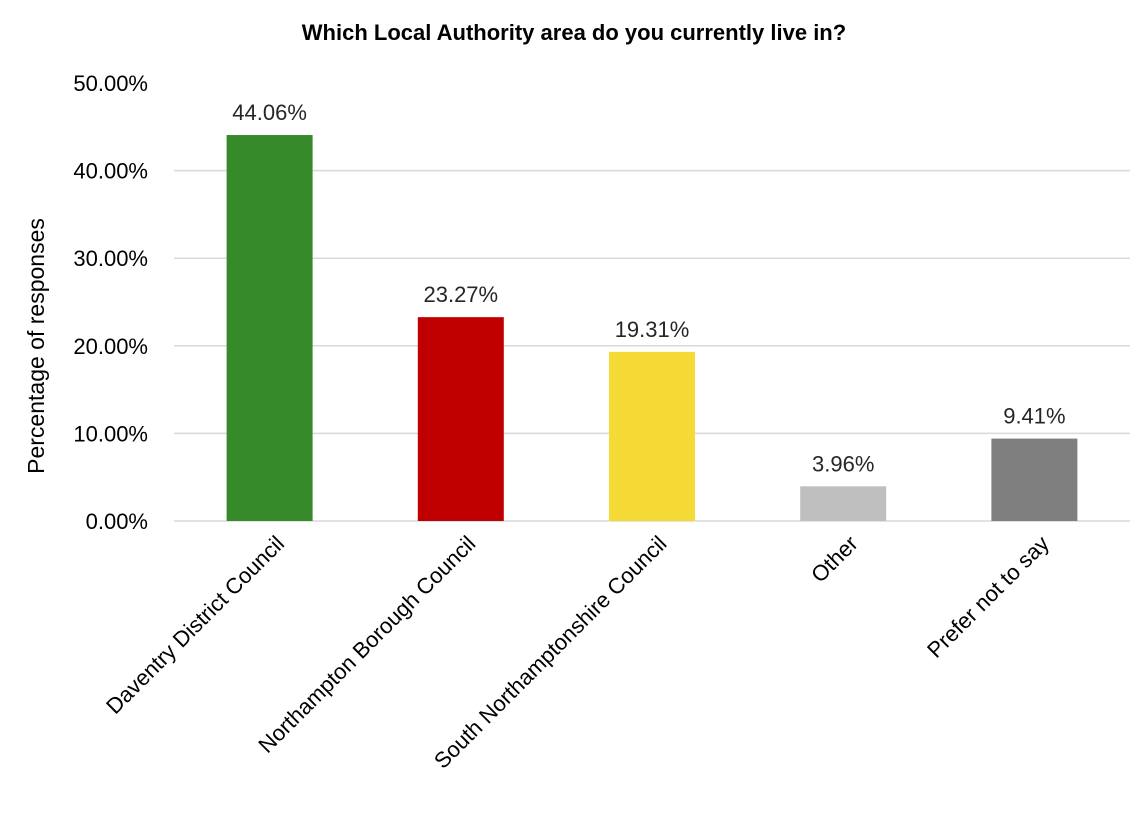 This screenshot has width=1144, height=822. I want to click on x-tick-label: Northampton Borough Council, so click(366, 644).